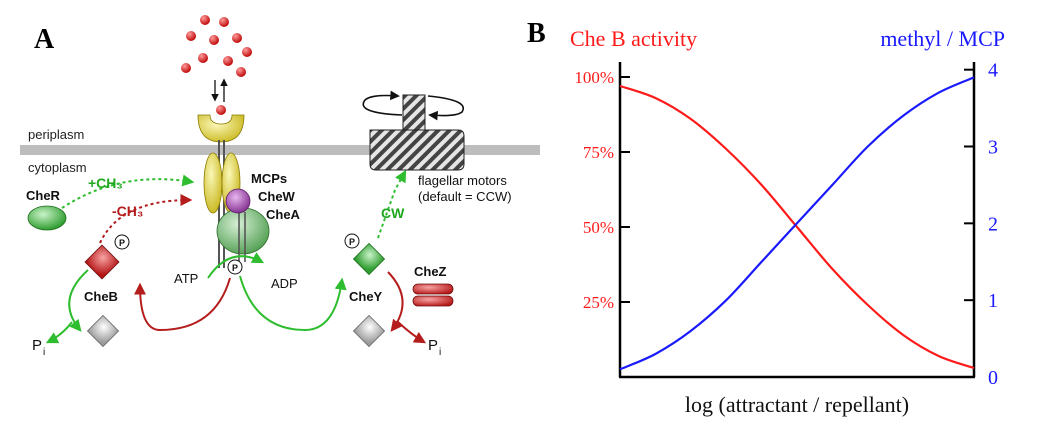 This screenshot has width=1039, height=446. Describe the element at coordinates (440, 352) in the screenshot. I see `pi-right-subscript: i` at that location.